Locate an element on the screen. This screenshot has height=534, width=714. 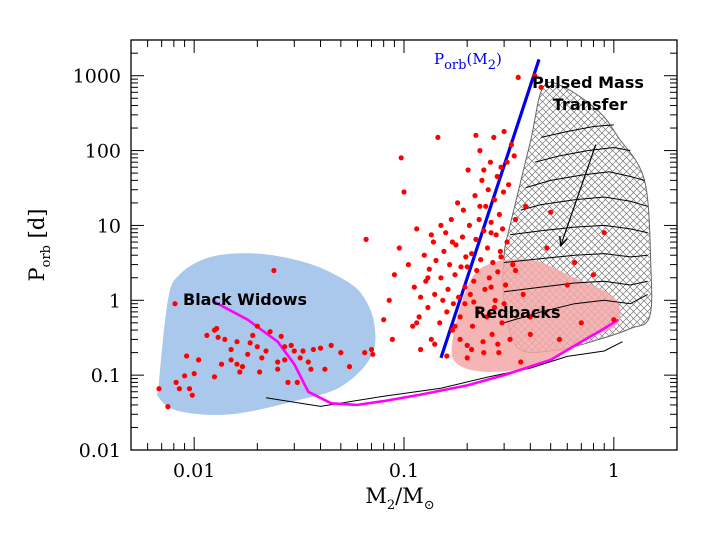
y-axis-title: Porb [d] is located at coordinates (39, 244).